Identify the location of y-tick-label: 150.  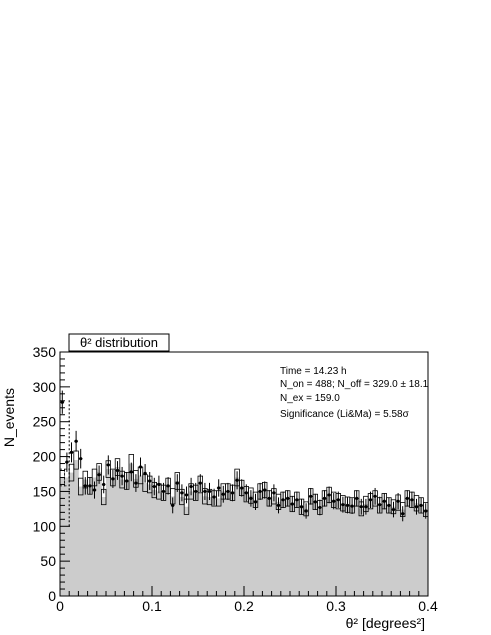
(45, 491).